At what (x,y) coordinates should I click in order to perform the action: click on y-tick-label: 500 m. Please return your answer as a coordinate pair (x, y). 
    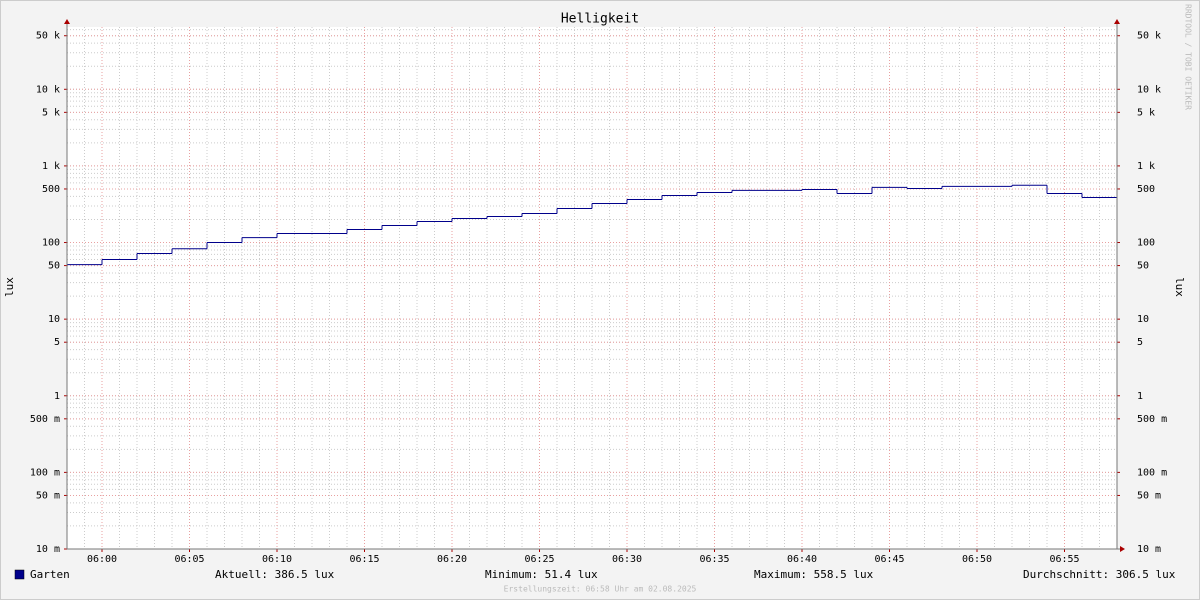
    Looking at the image, I should click on (45, 419).